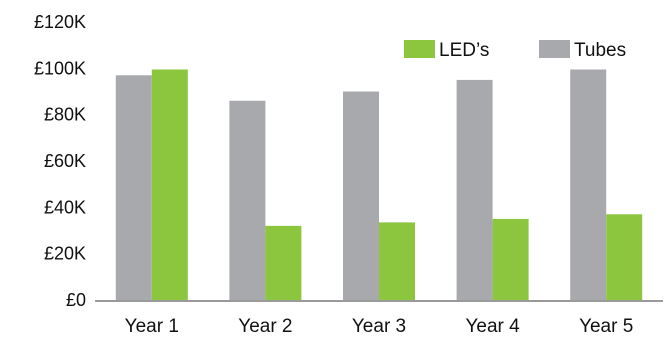 The image size is (667, 343). I want to click on y-tick-label: £20K, so click(65, 254).